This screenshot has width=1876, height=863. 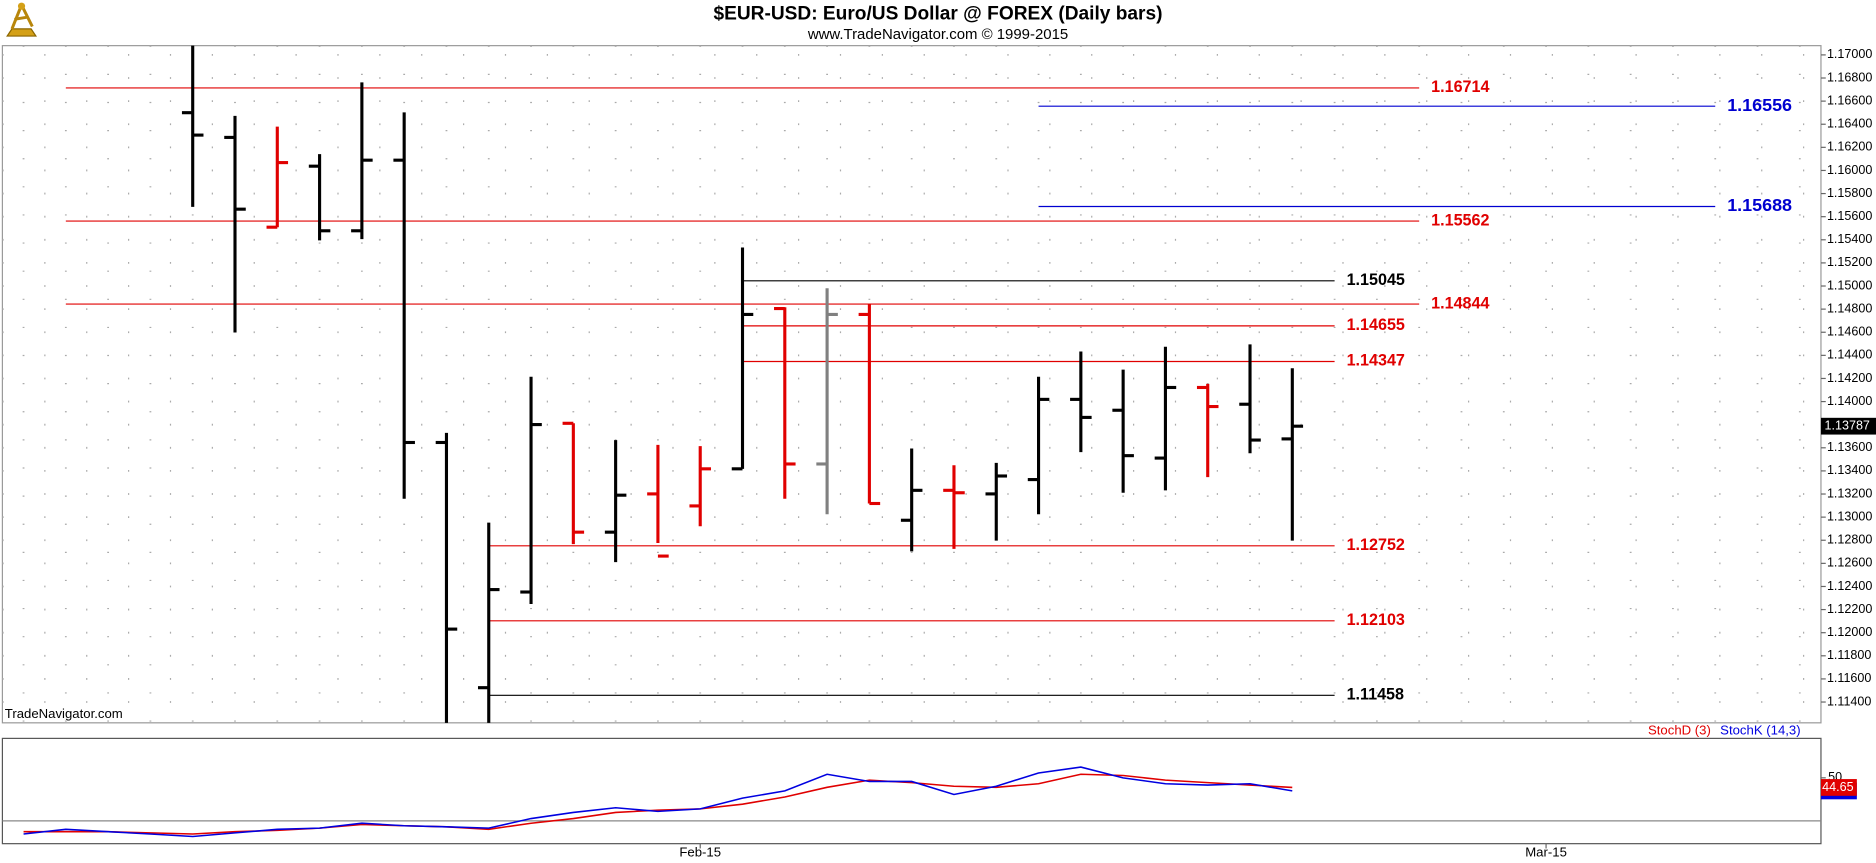 I want to click on logo, so click(x=22, y=19).